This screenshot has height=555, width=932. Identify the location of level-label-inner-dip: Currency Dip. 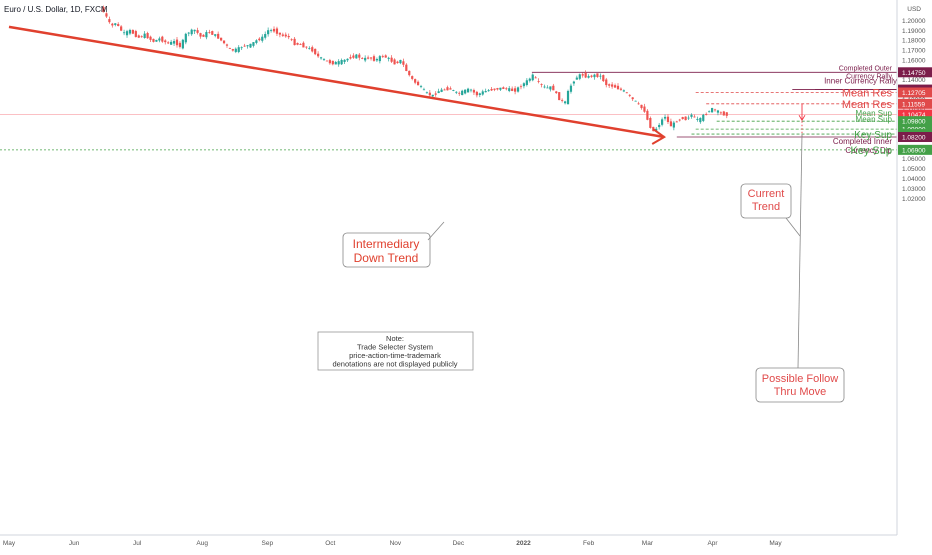
(868, 150).